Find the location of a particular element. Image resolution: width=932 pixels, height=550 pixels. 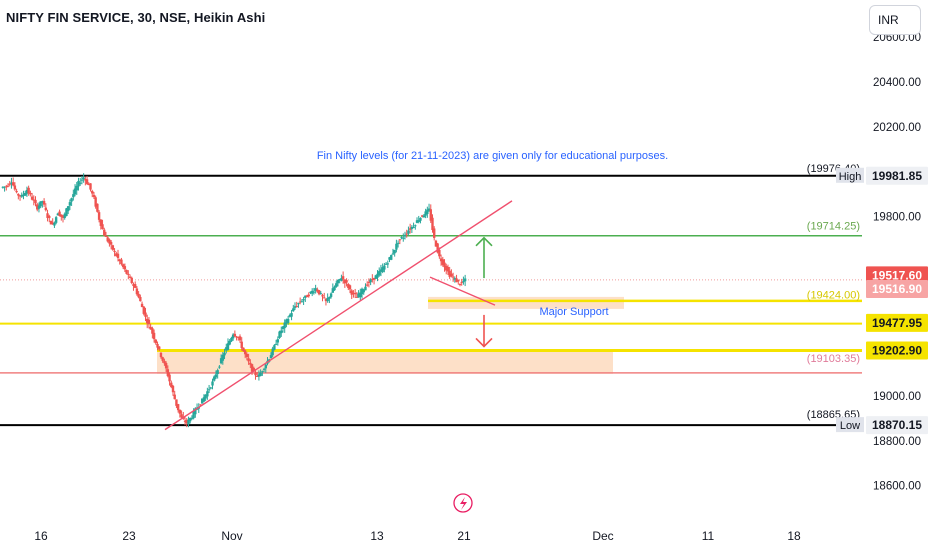

down-arrow-head is located at coordinates (484, 342).